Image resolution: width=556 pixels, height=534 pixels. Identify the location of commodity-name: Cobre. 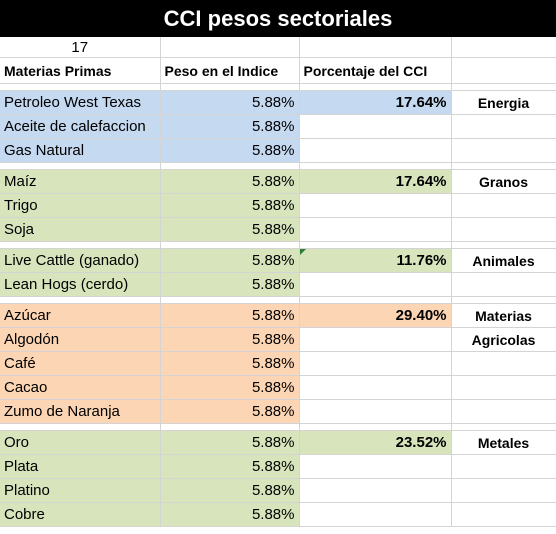
(80, 514).